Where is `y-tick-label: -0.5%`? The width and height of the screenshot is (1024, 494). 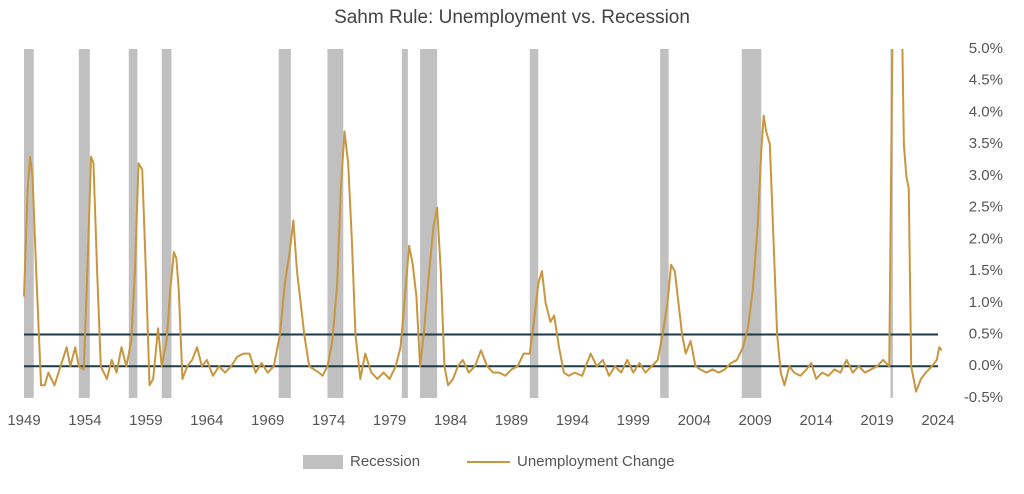
y-tick-label: -0.5% is located at coordinates (983, 397).